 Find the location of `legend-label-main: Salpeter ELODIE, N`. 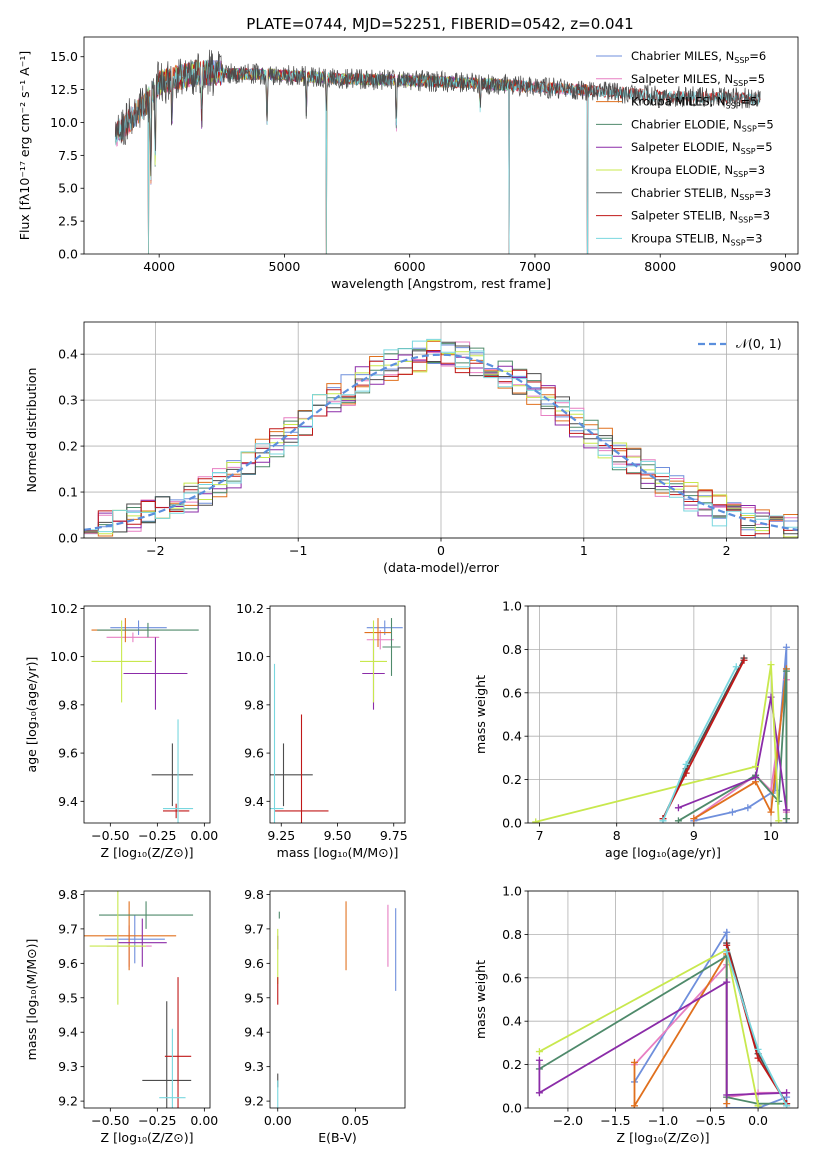

legend-label-main: Salpeter ELODIE, N is located at coordinates (686, 147).